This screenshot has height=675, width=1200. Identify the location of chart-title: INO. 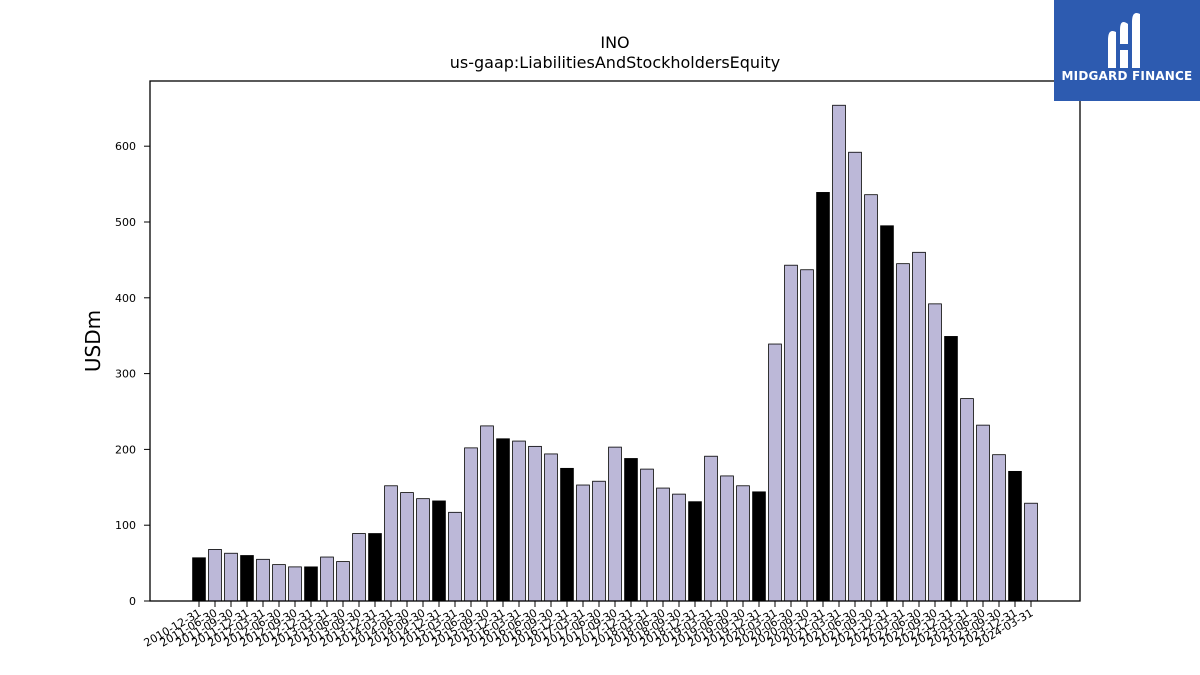
(614, 42).